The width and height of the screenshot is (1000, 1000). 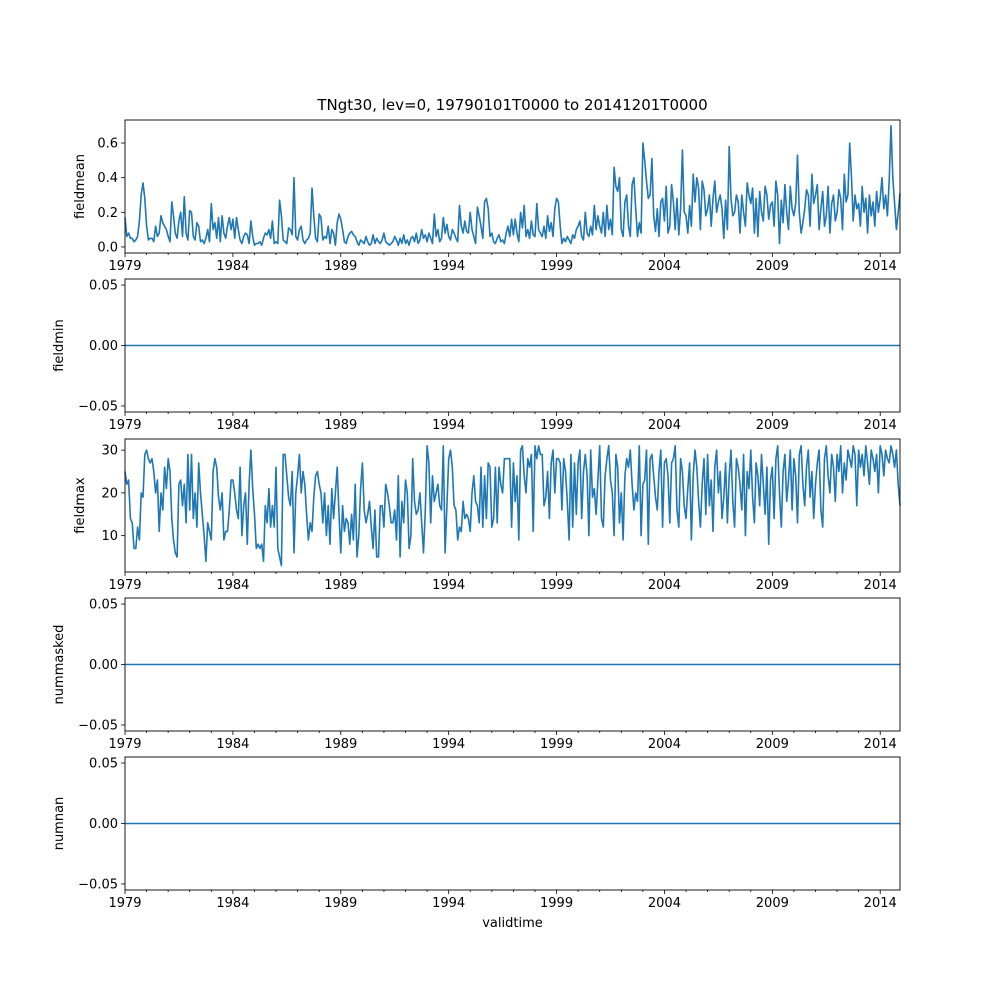 I want to click on y-tick-label: 10, so click(x=109, y=536).